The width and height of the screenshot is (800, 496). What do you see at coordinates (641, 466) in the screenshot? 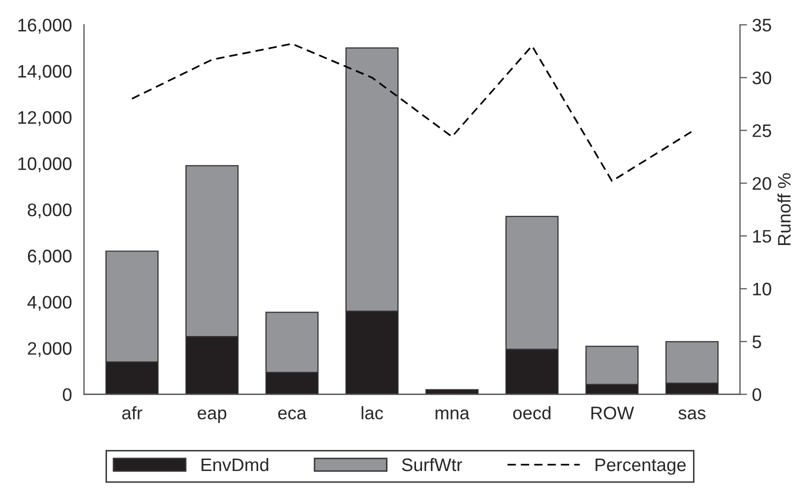
I see `legend-label: Percentage` at bounding box center [641, 466].